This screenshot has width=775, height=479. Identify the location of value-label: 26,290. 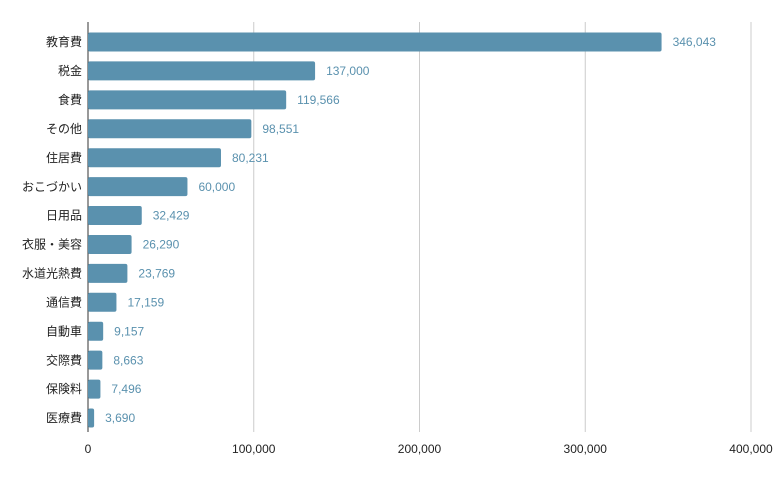
(161, 245).